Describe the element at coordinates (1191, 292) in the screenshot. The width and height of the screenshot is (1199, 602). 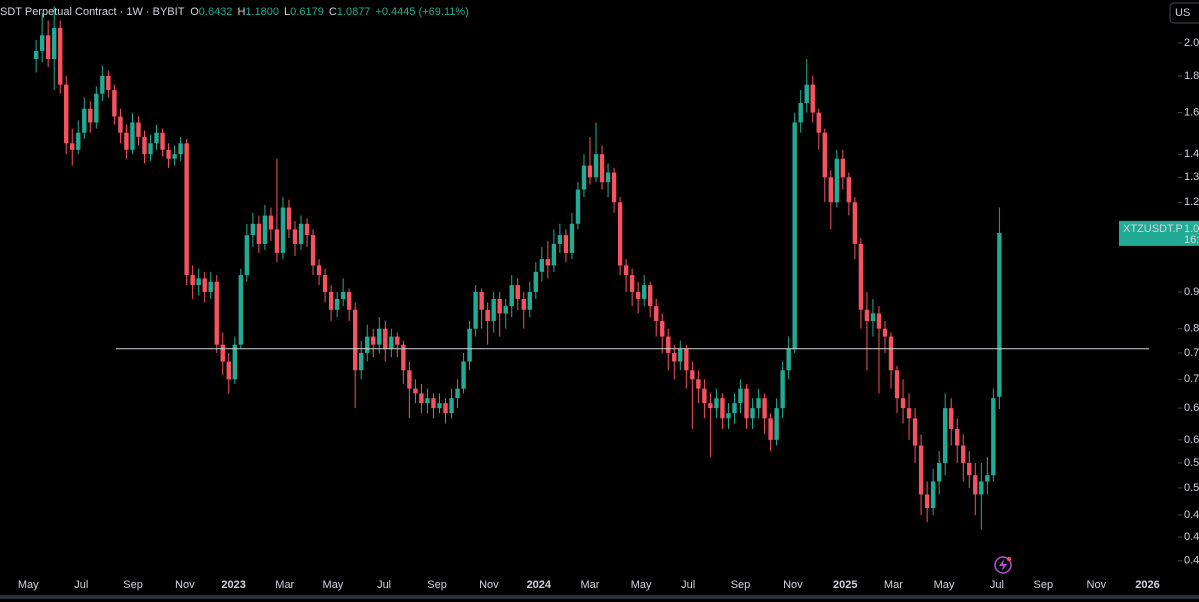
I see `y-tick-label: 0.9` at that location.